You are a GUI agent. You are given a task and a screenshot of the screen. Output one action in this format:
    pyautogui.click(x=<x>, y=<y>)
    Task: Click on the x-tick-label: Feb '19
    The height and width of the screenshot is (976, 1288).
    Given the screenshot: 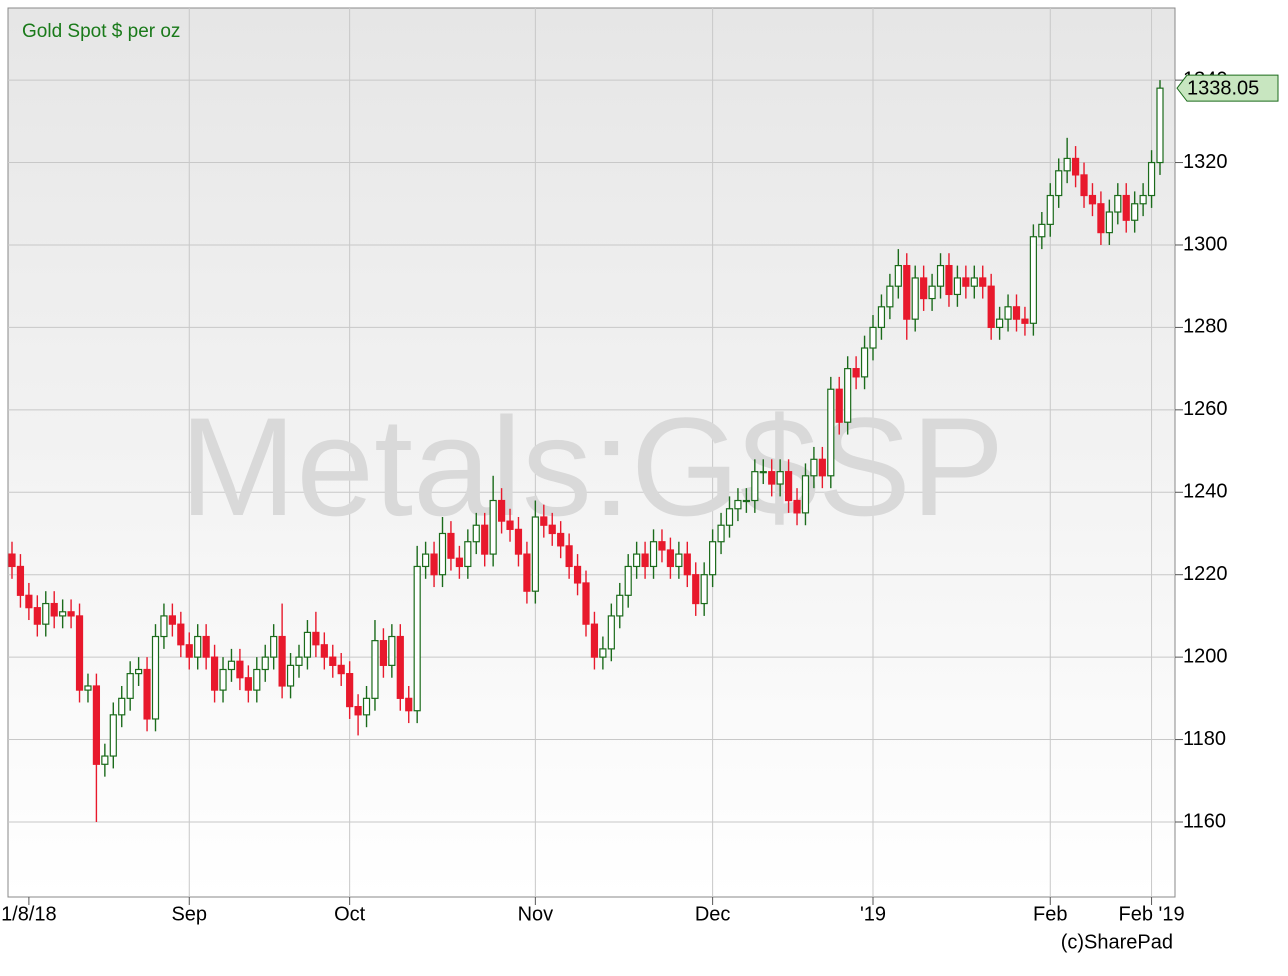 What is the action you would take?
    pyautogui.click(x=1152, y=914)
    